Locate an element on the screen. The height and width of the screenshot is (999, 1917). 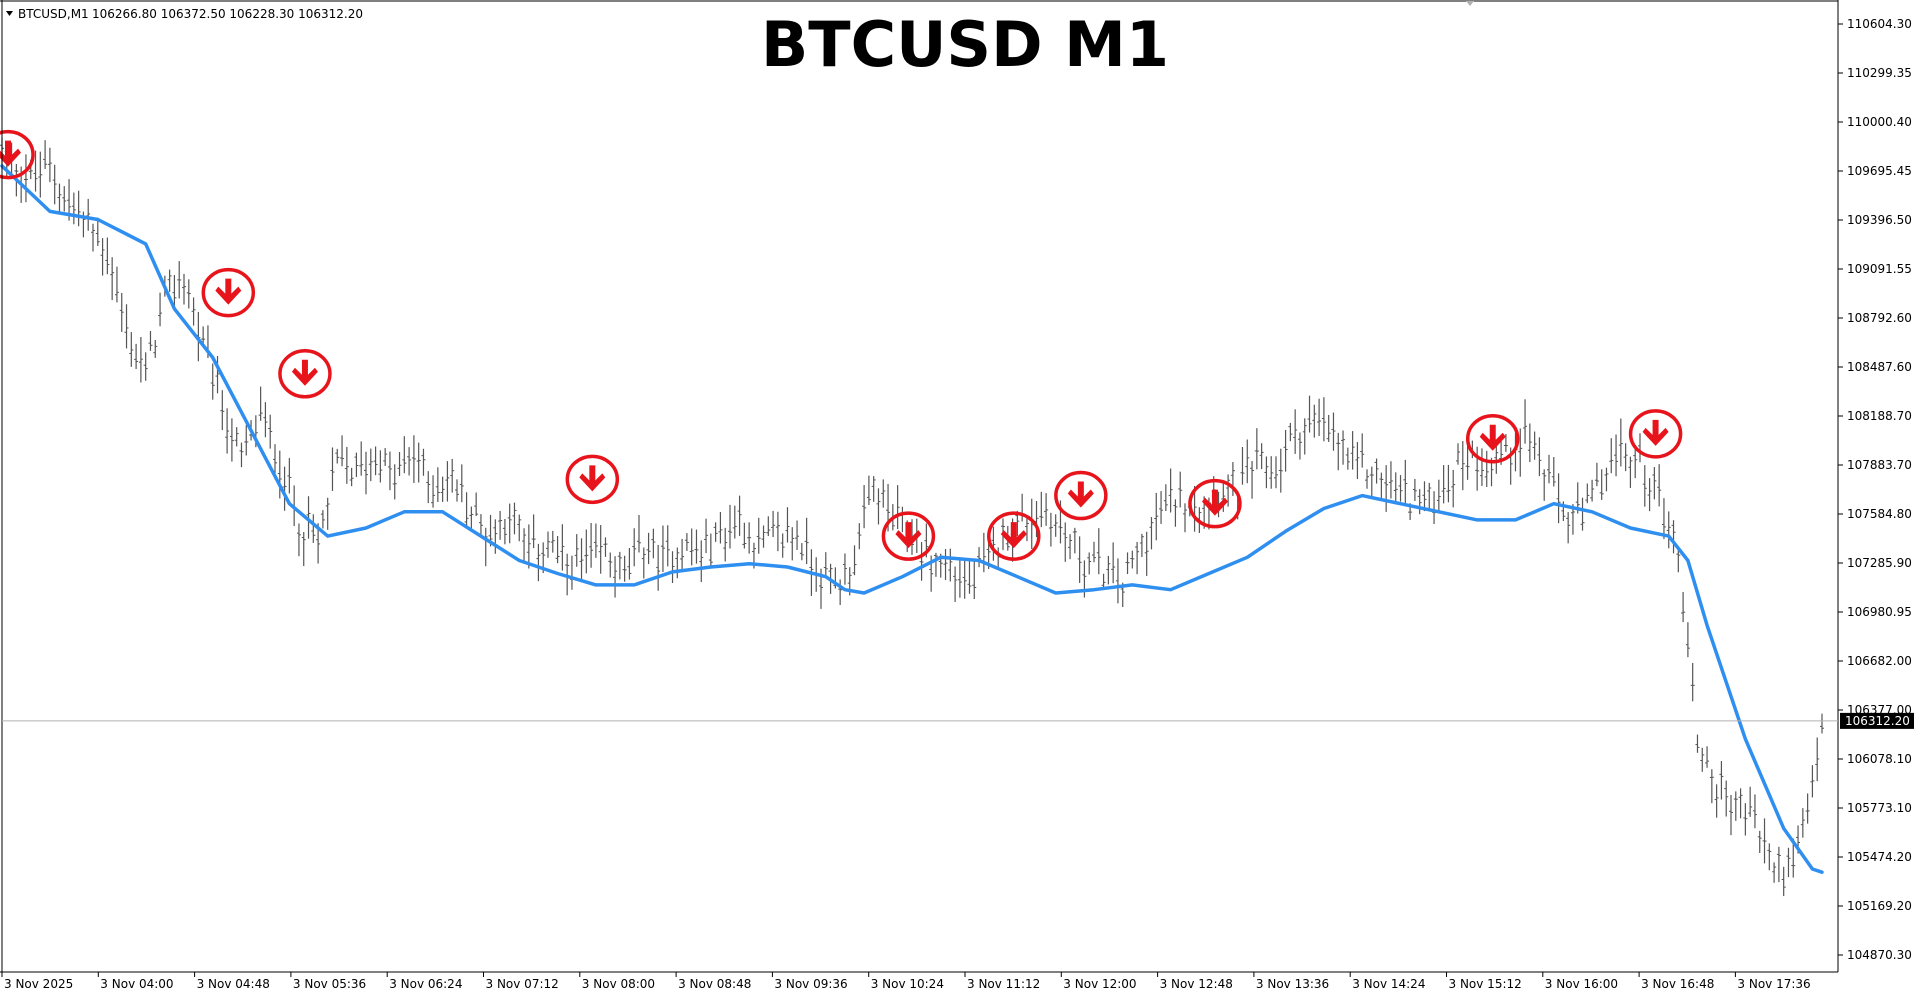
x-tick-label: 3 Nov 12:48 is located at coordinates (1196, 984).